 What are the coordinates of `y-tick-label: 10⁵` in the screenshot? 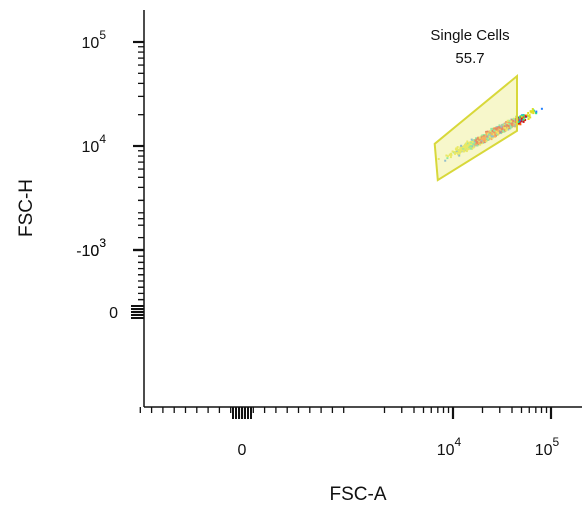 It's located at (94, 40).